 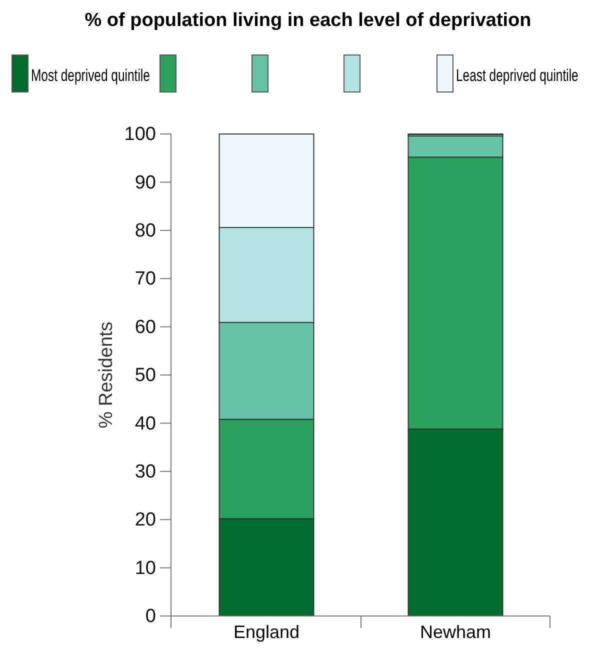 What do you see at coordinates (145, 568) in the screenshot?
I see `y-tick-label: 10` at bounding box center [145, 568].